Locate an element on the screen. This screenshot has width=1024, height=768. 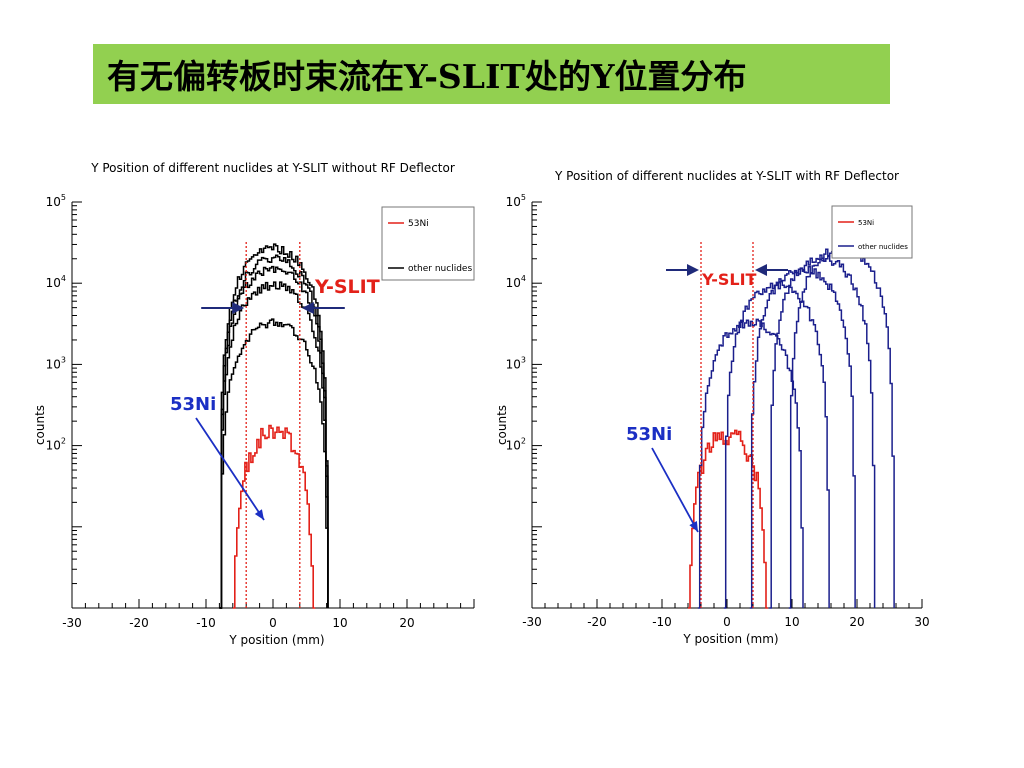
x-tick-label: 30 is located at coordinates (921, 622).